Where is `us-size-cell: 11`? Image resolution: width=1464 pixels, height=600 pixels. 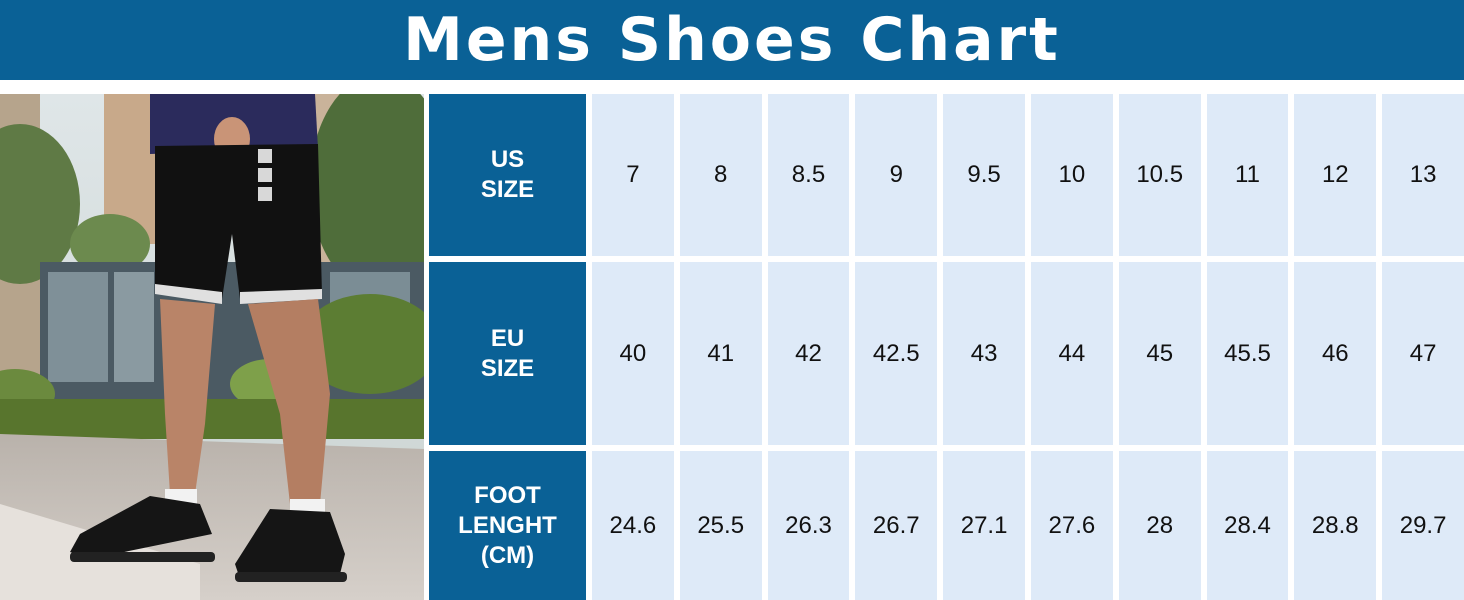
us-size-cell: 11 is located at coordinates (1247, 175).